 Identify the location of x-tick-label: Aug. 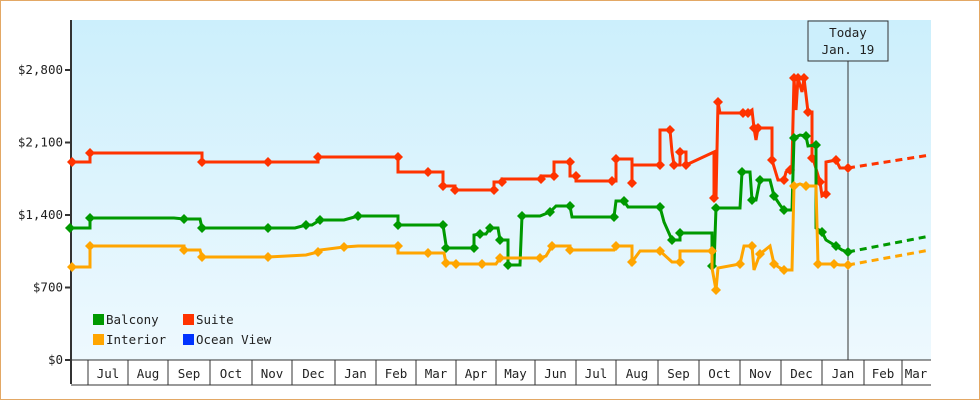
(637, 373).